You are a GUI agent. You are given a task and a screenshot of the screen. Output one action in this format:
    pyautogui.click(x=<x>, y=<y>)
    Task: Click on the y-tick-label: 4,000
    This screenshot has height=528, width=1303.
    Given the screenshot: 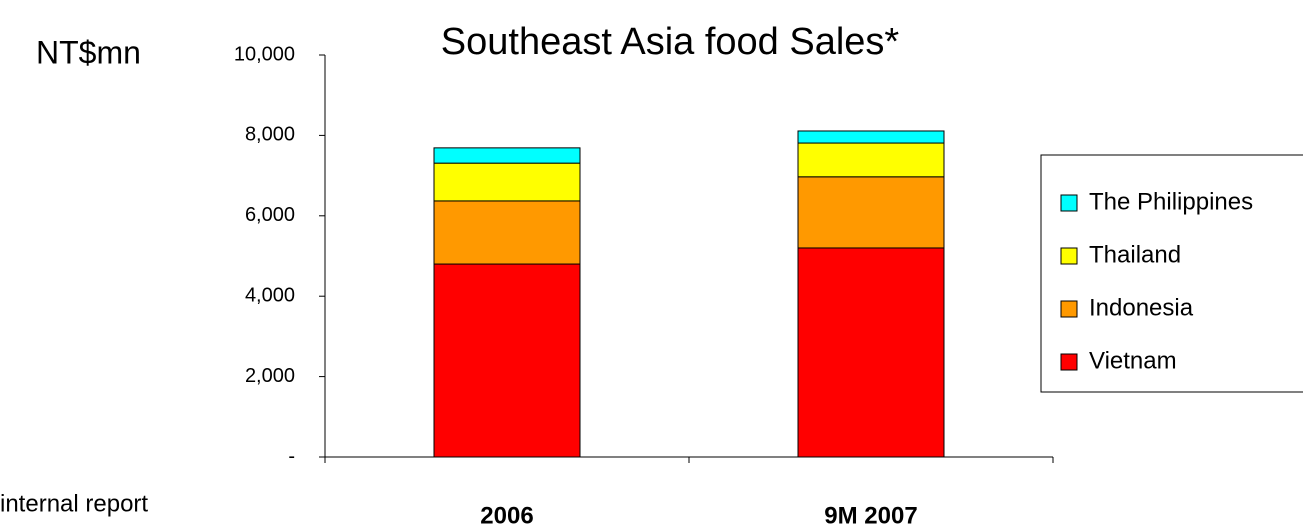 What is the action you would take?
    pyautogui.click(x=270, y=295)
    